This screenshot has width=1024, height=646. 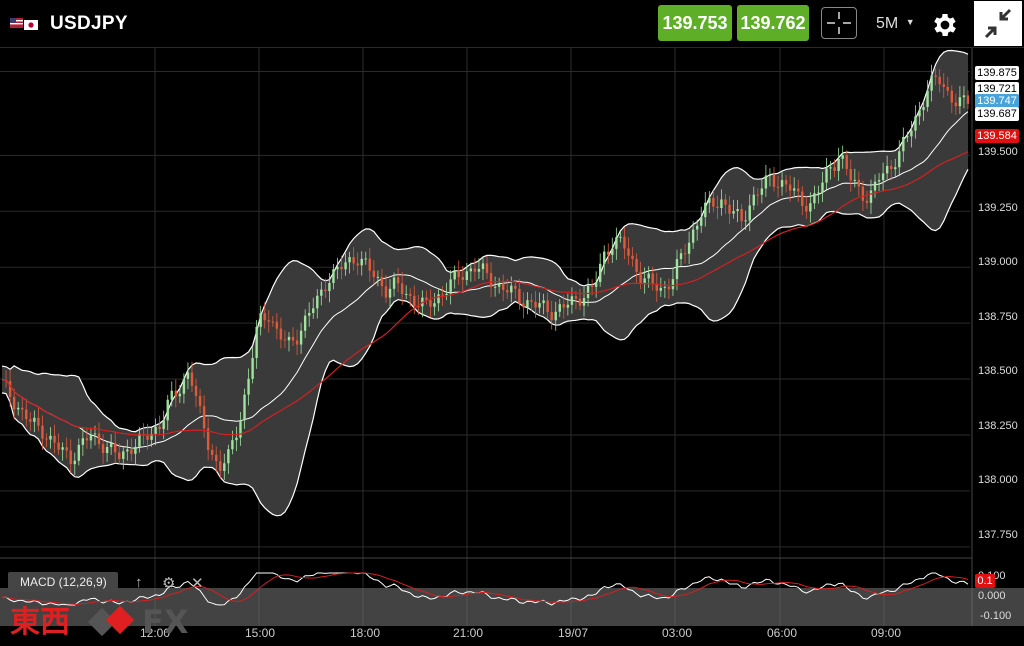 I want to click on gear-icon, so click(x=945, y=25).